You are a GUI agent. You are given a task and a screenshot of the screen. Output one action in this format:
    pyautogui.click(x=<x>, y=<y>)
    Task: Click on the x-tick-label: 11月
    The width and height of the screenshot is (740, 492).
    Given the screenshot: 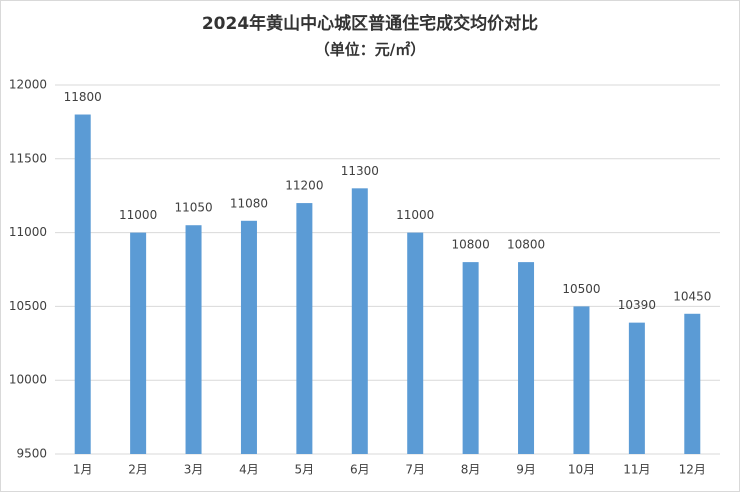 What is the action you would take?
    pyautogui.click(x=636, y=470)
    